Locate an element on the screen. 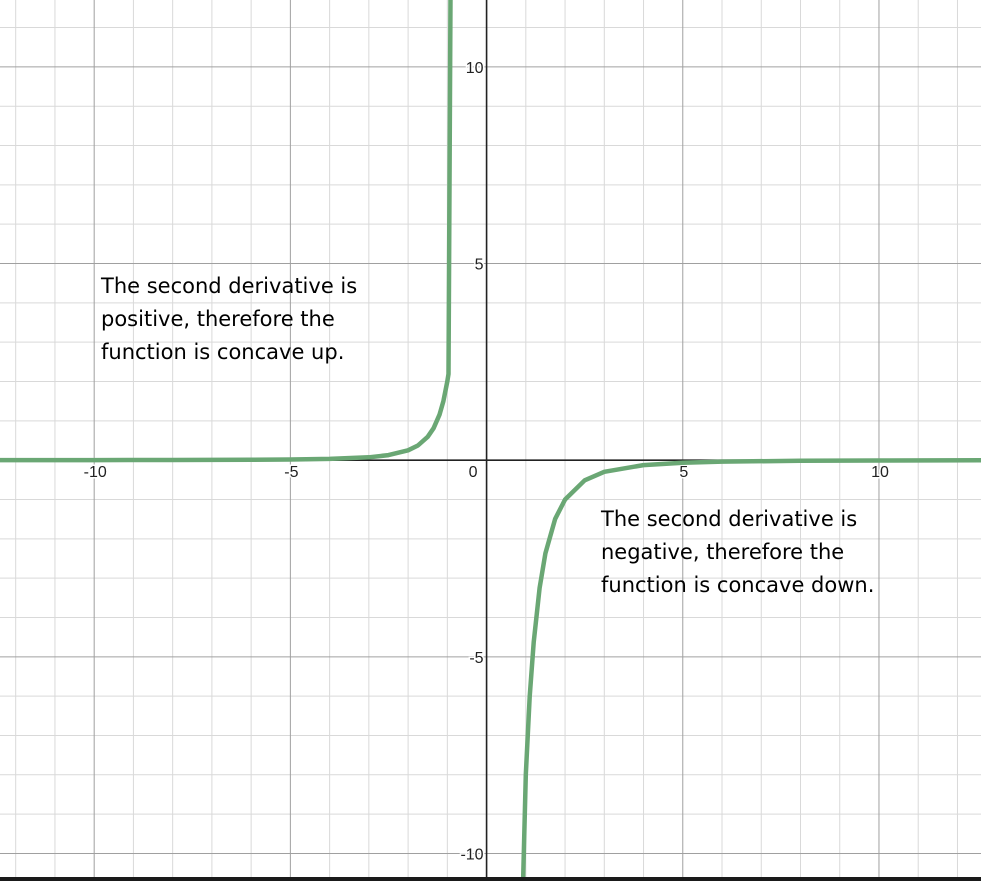 The width and height of the screenshot is (981, 881). annotation-line: function is concave down. is located at coordinates (738, 585).